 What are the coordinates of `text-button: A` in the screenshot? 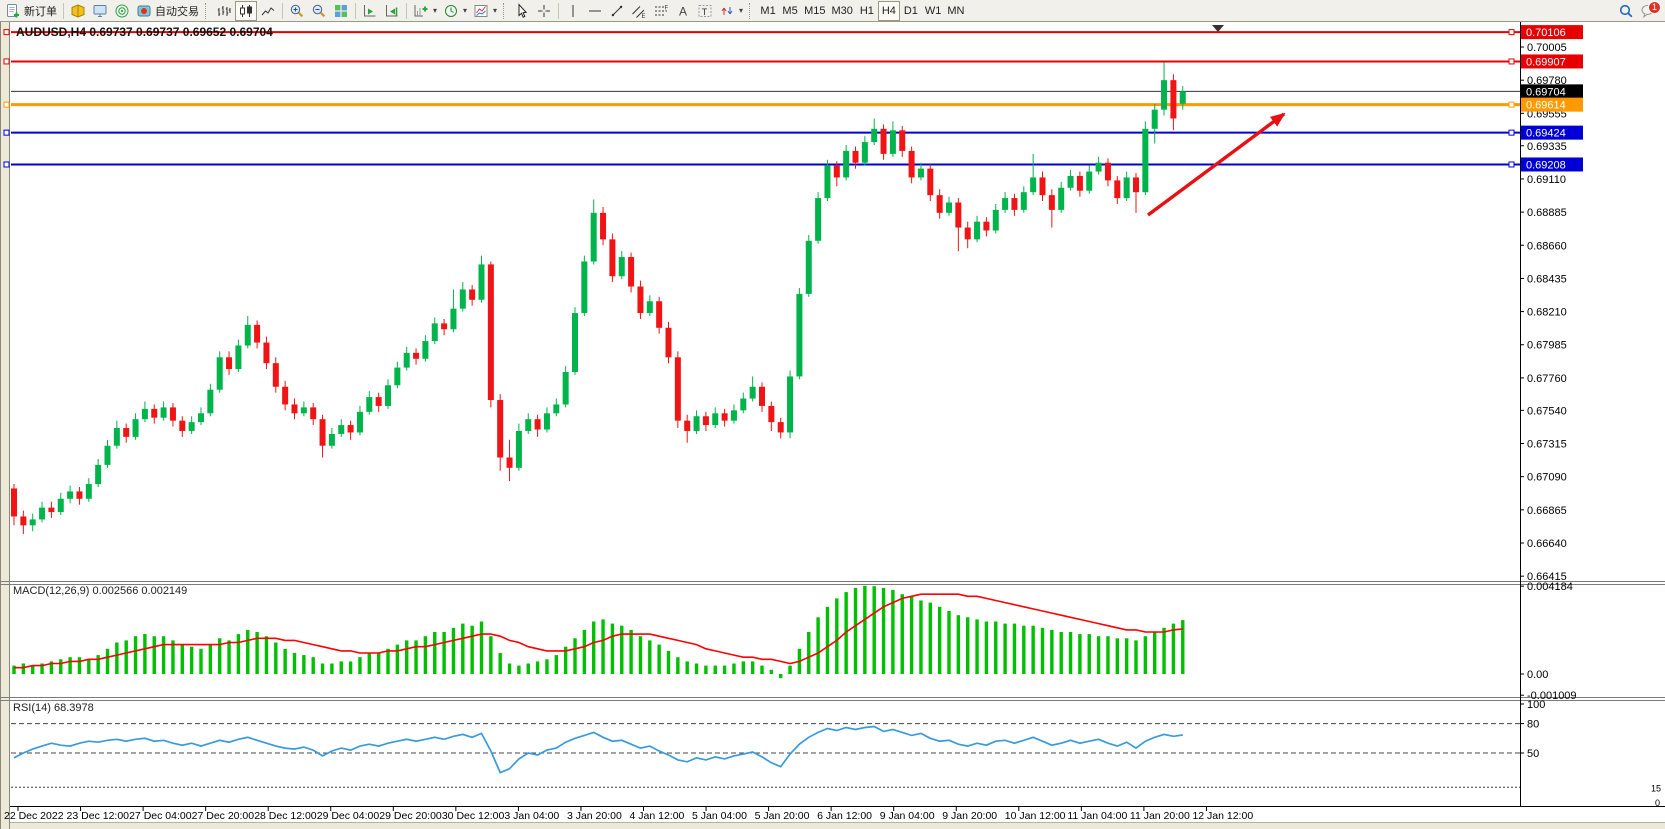 It's located at (683, 11).